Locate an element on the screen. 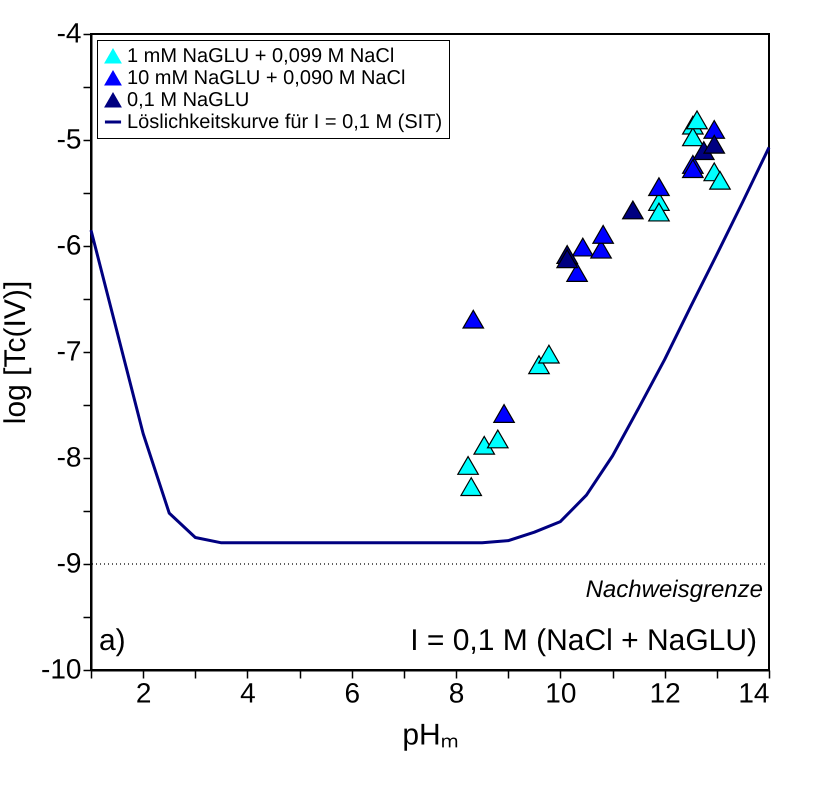 The width and height of the screenshot is (835, 798). x-tick-label: 2 is located at coordinates (144, 693).